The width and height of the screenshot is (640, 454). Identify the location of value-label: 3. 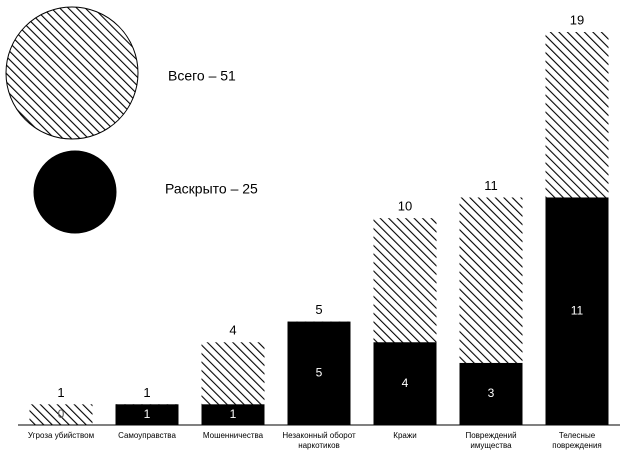
(491, 393).